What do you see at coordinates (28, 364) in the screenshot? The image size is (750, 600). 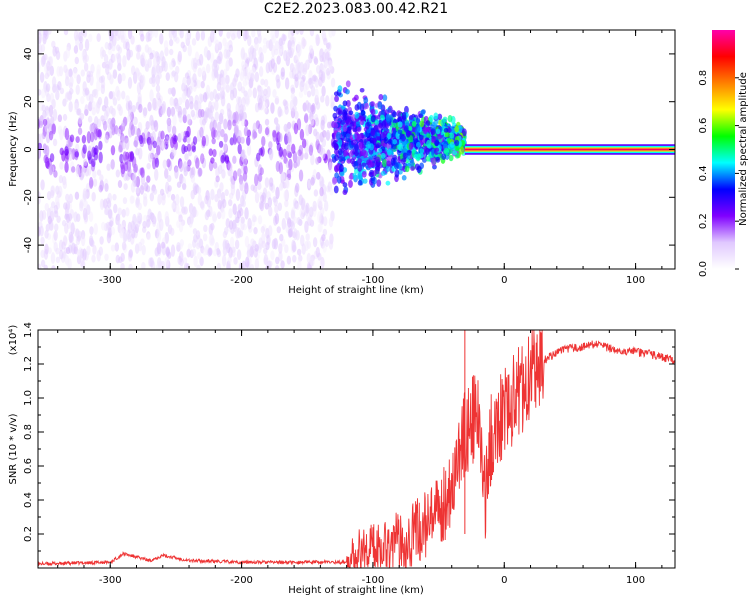 I see `y-tick-label: 1.2` at bounding box center [28, 364].